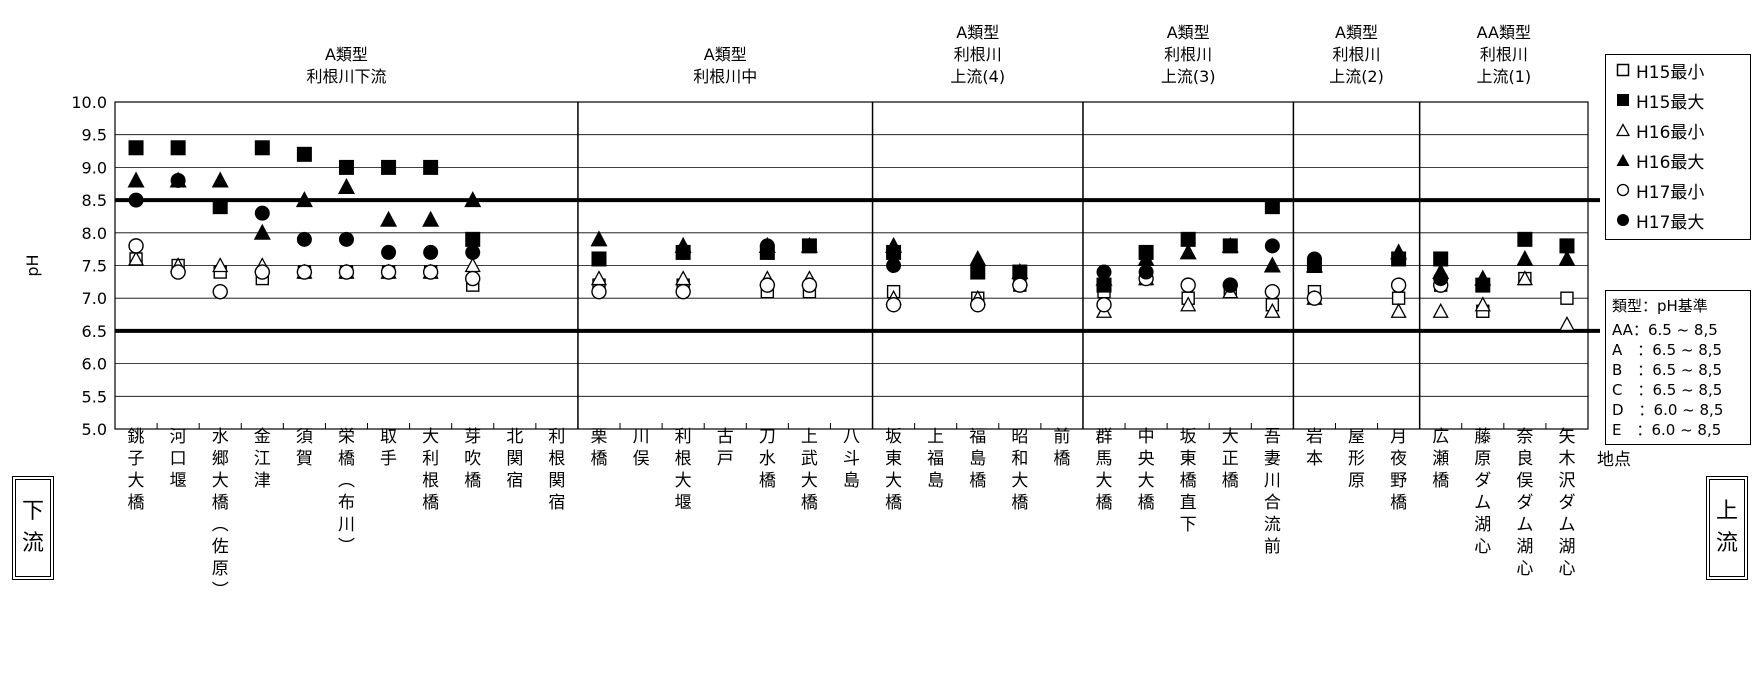 This screenshot has width=1753, height=684. Describe the element at coordinates (1272, 459) in the screenshot. I see `station-label-char: 妻` at that location.